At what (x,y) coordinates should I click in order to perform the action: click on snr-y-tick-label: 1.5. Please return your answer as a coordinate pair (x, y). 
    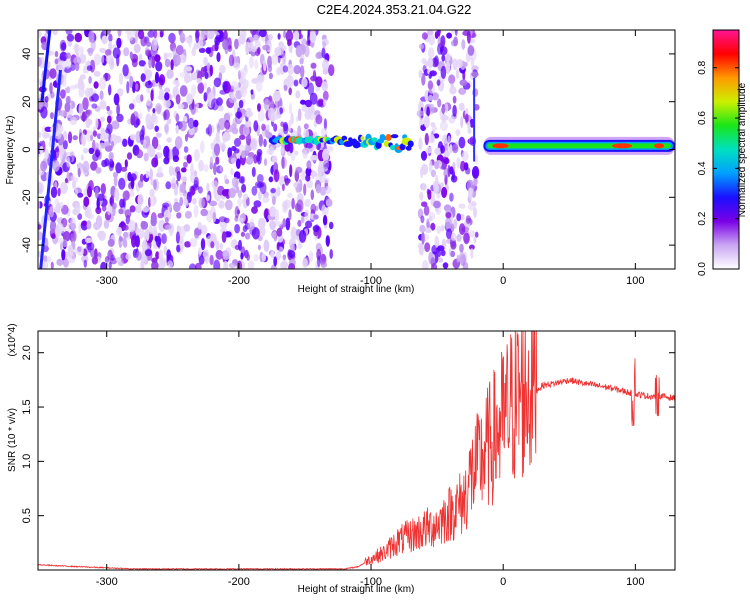
    Looking at the image, I should click on (27, 406).